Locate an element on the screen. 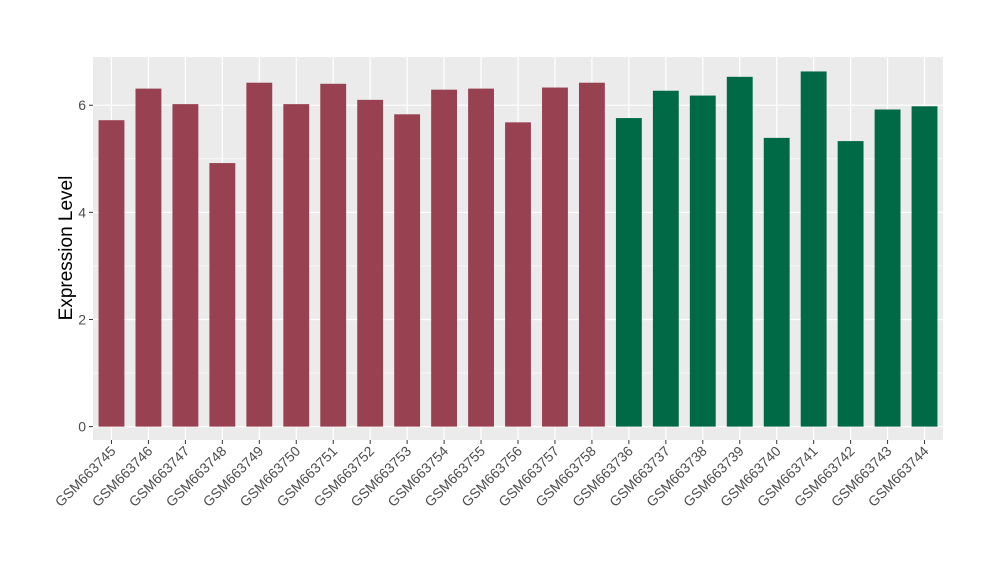  bar-GSM663758 is located at coordinates (591, 254).